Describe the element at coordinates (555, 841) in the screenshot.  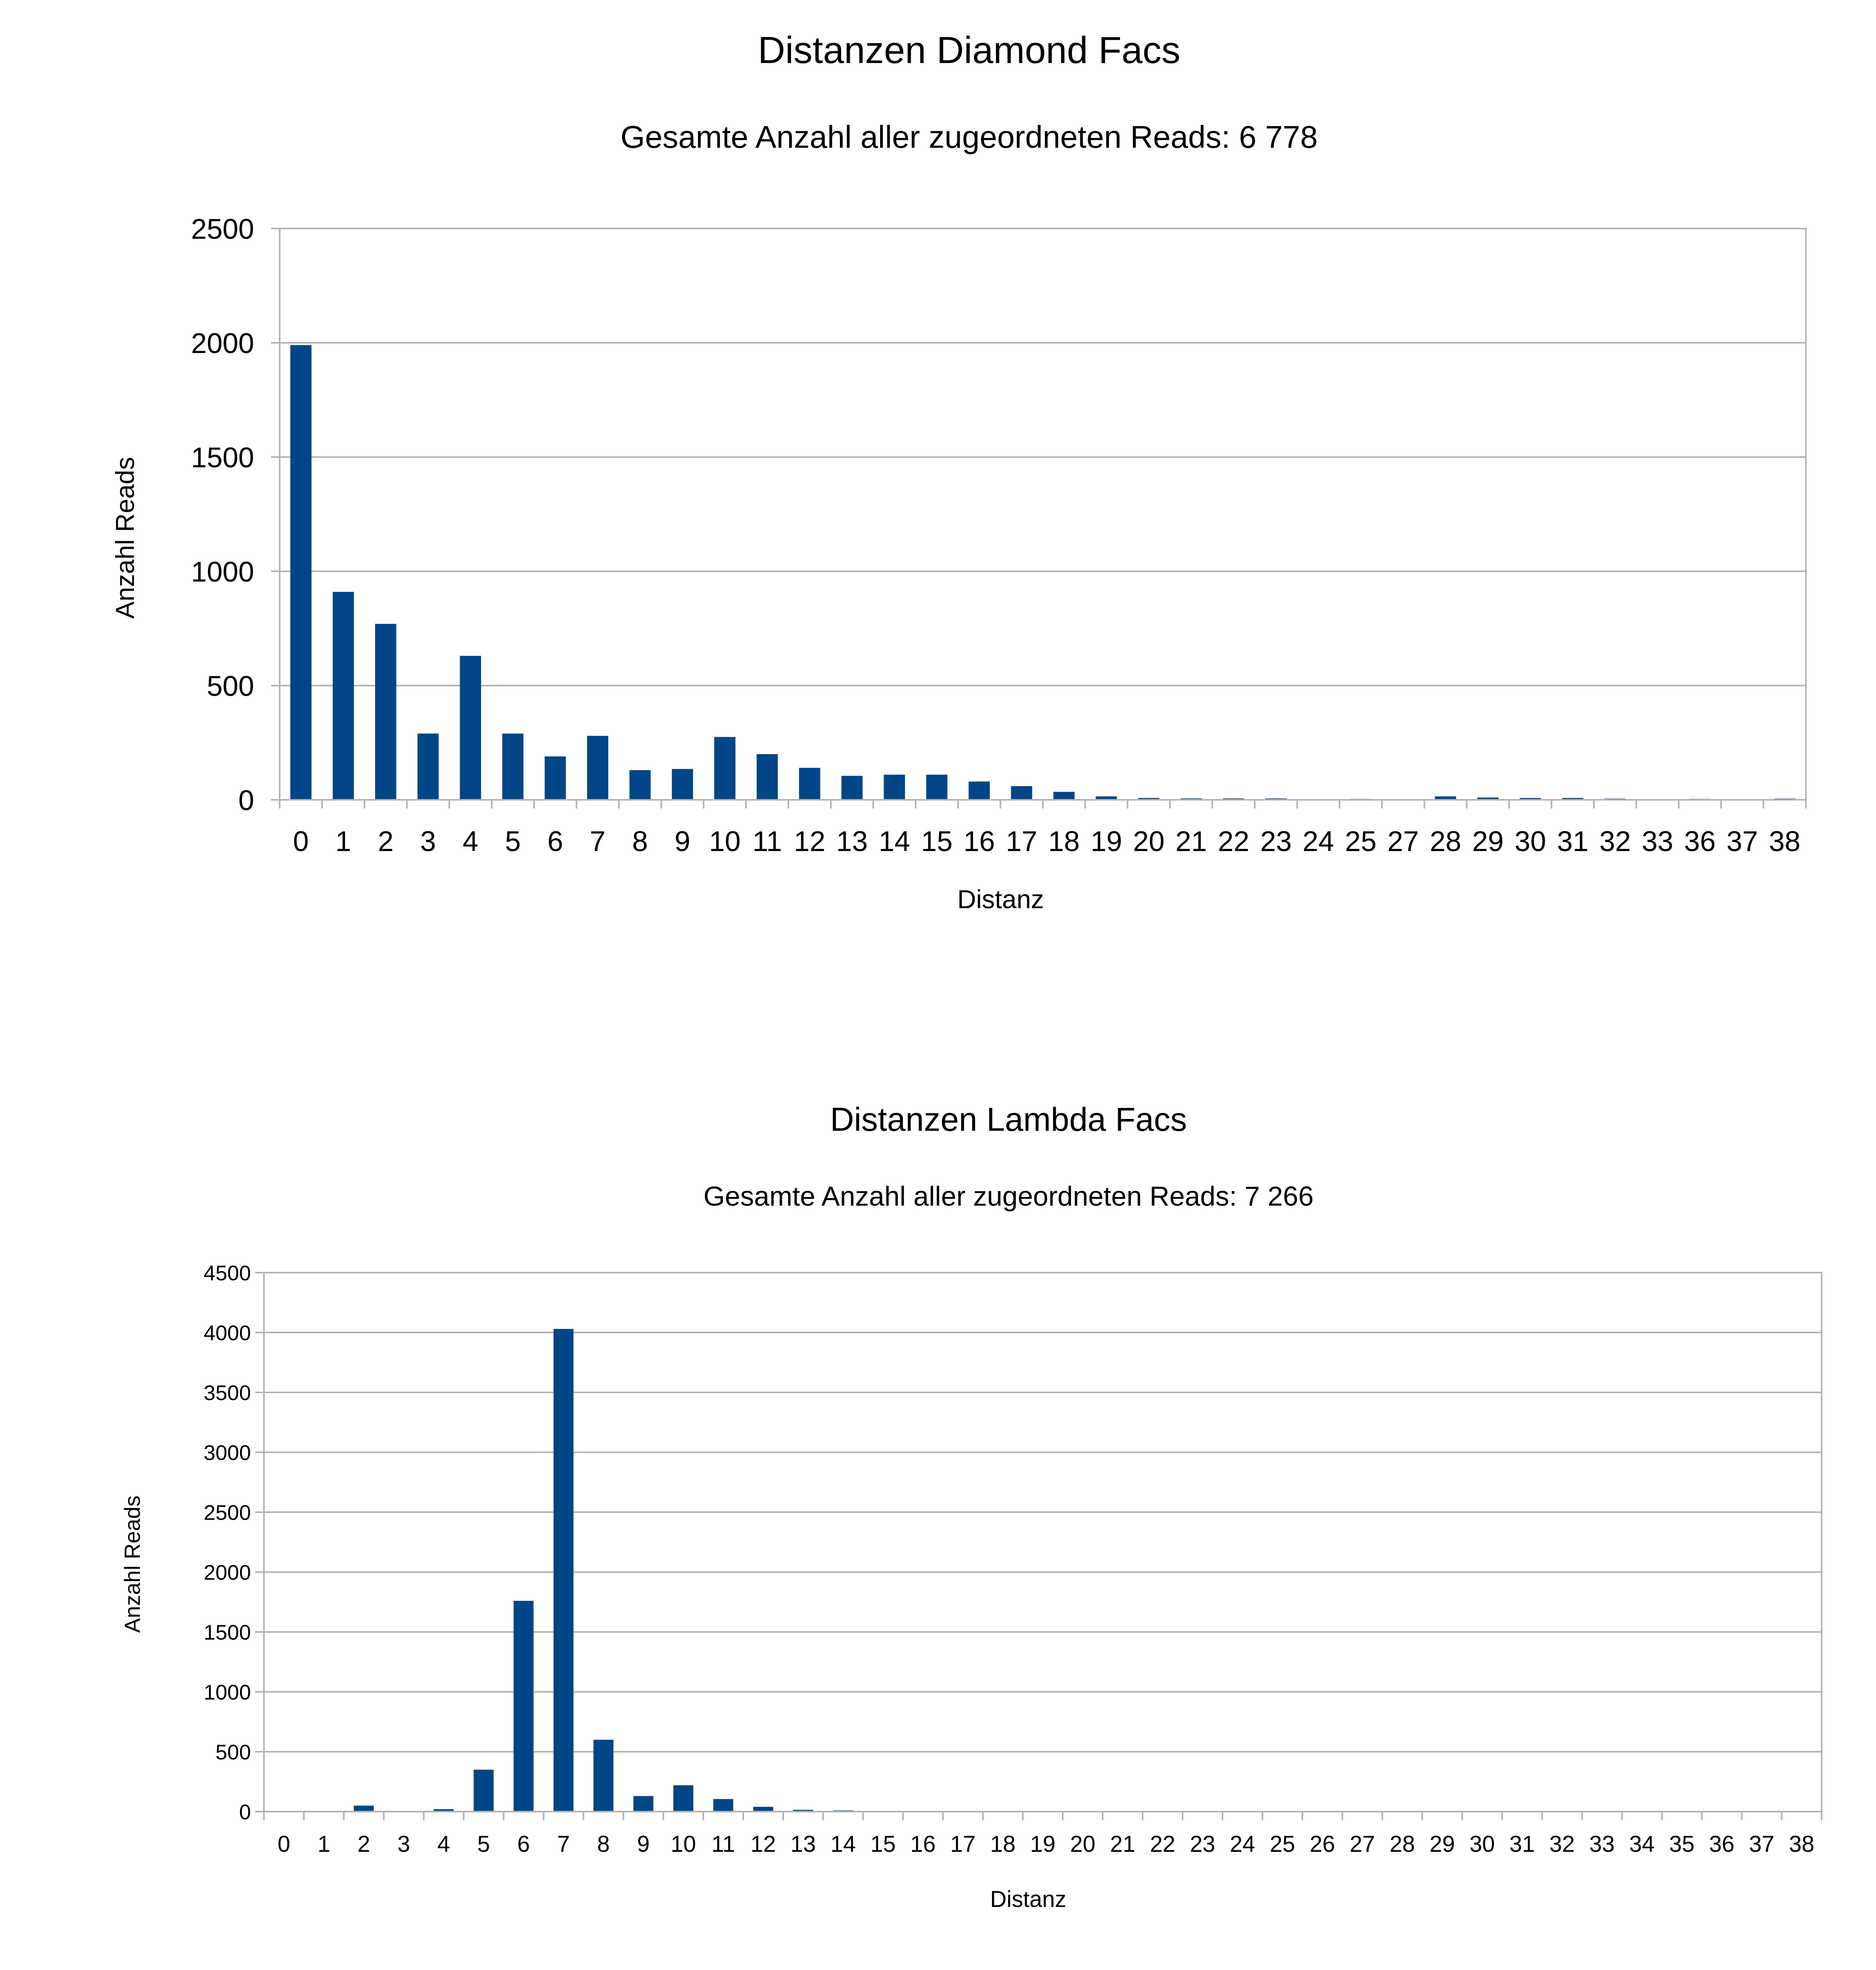
I see `x-tick-label: 6` at that location.